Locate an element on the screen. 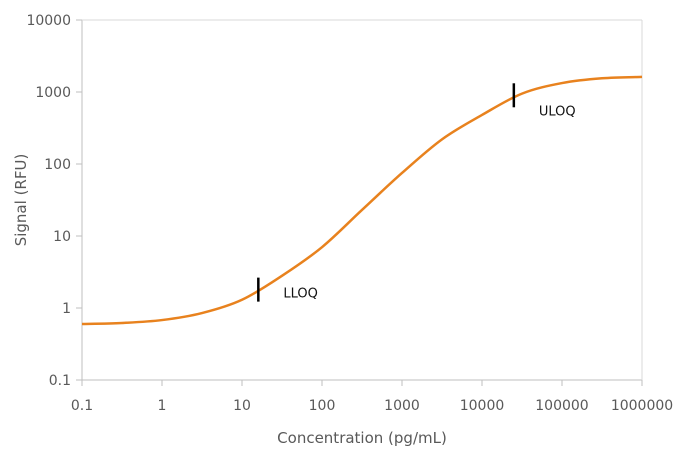  x-tick-label: 10000 is located at coordinates (482, 406).